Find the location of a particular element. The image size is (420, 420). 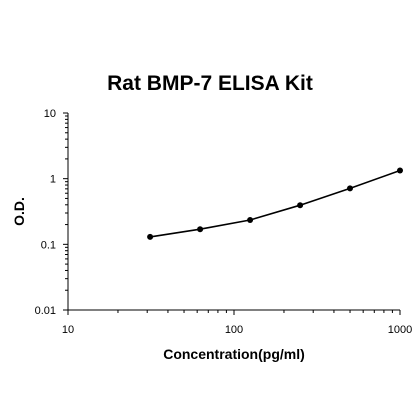

y-tick-label: 0.1 is located at coordinates (48, 245).